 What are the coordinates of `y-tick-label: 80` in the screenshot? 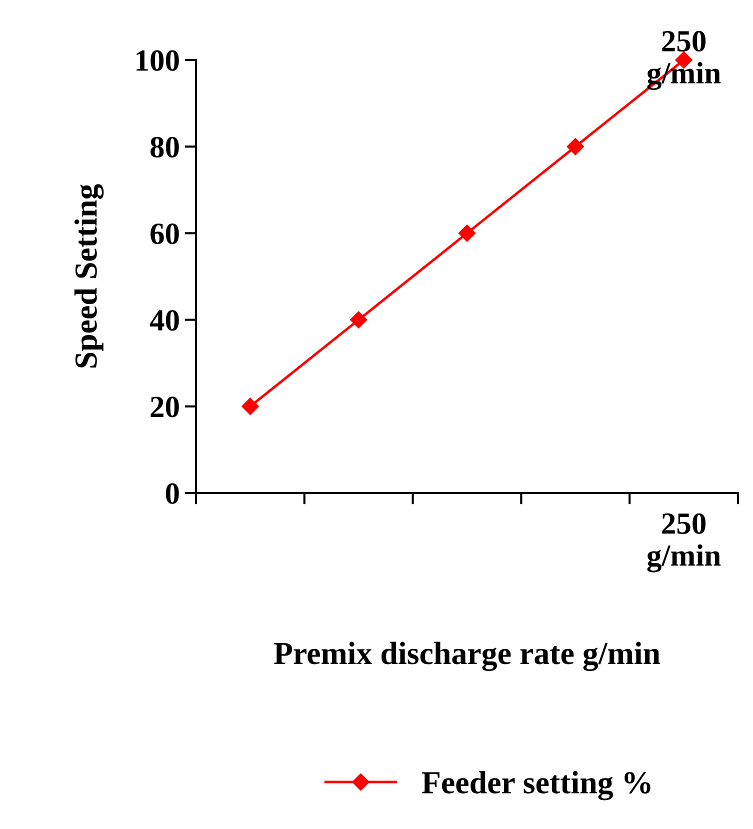 It's located at (164, 147).